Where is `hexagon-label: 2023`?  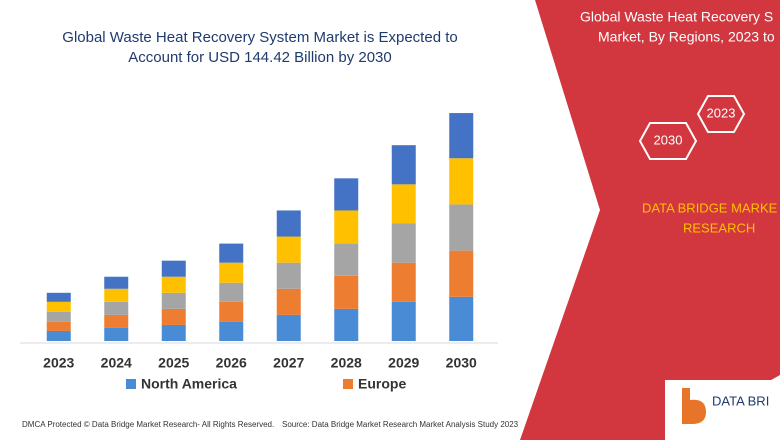
hexagon-label: 2023 is located at coordinates (721, 112).